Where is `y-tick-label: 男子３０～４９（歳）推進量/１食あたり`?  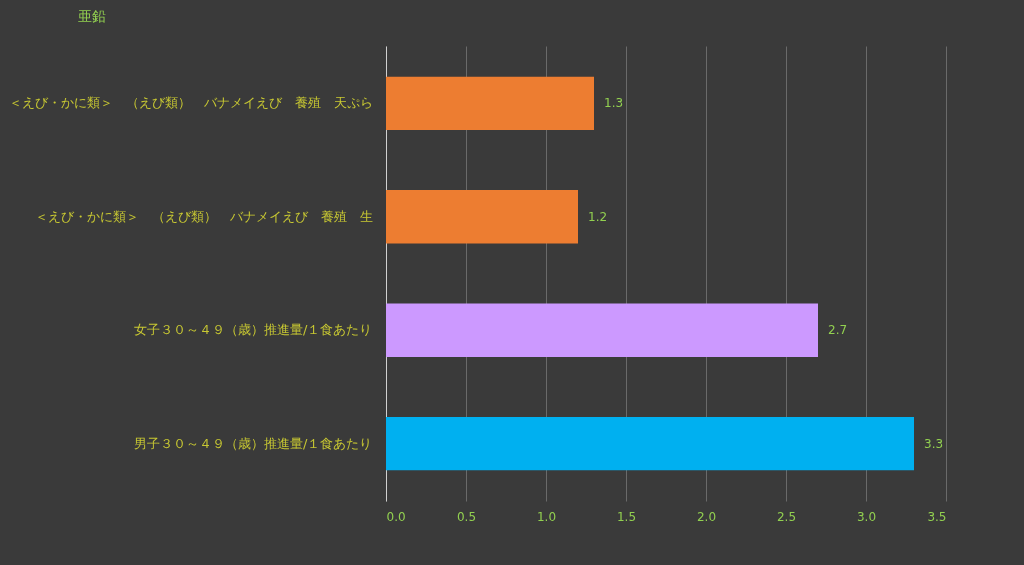
y-tick-label: 男子３０～４９（歳）推進量/１食あたり is located at coordinates (253, 443).